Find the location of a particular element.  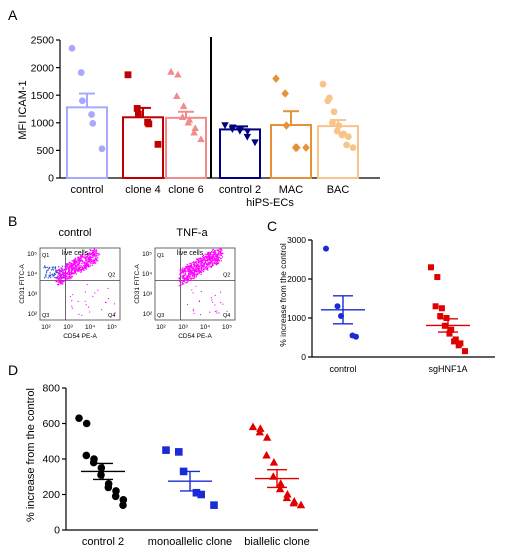

panel-a-y-tick-label: 500 is located at coordinates (45, 151).